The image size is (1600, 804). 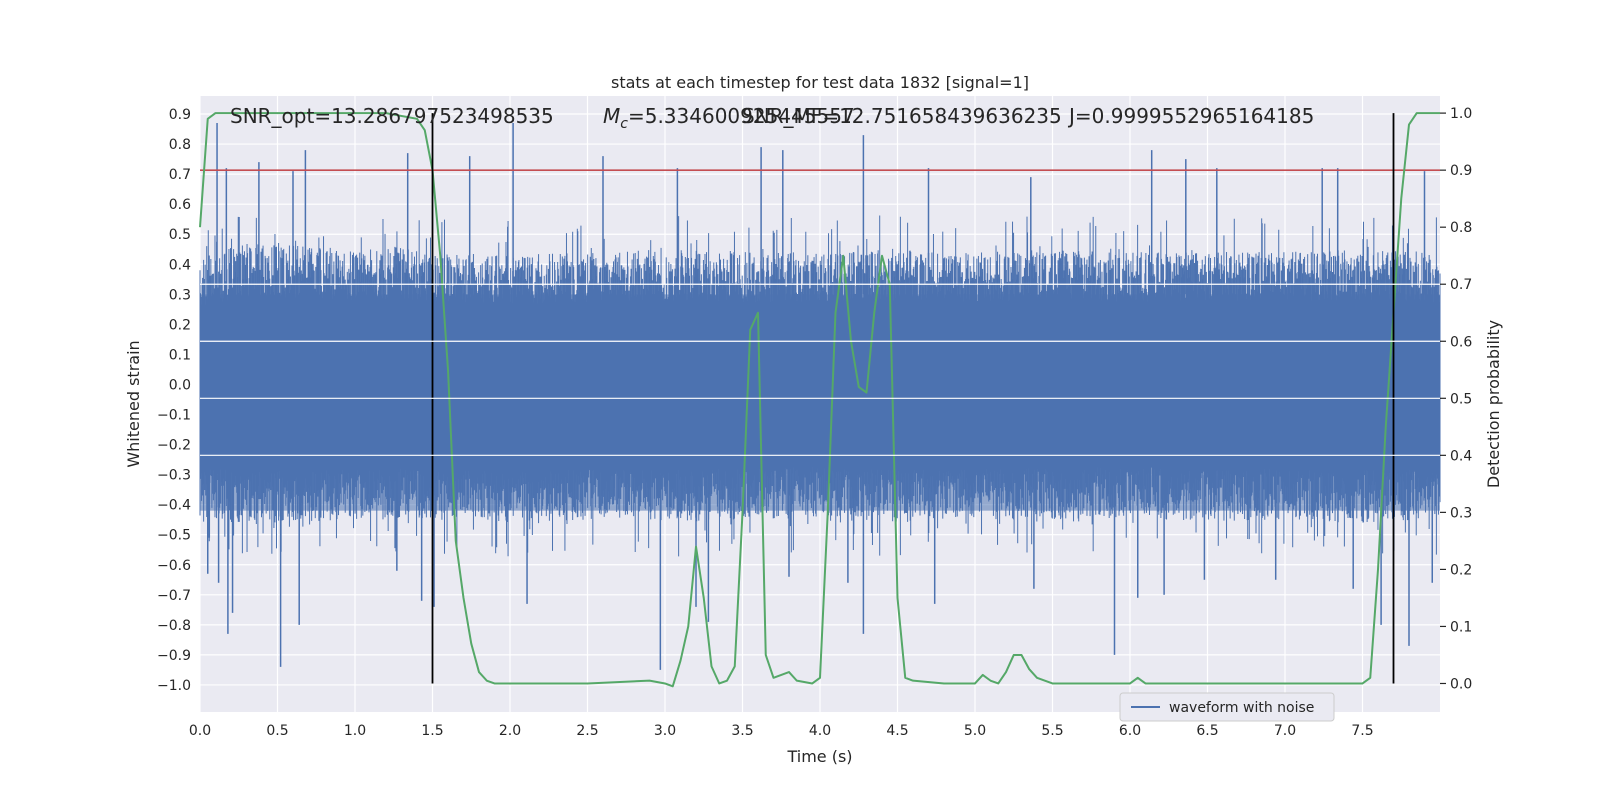 I want to click on right-y-axis-label: Detection probability, so click(x=1493, y=404).